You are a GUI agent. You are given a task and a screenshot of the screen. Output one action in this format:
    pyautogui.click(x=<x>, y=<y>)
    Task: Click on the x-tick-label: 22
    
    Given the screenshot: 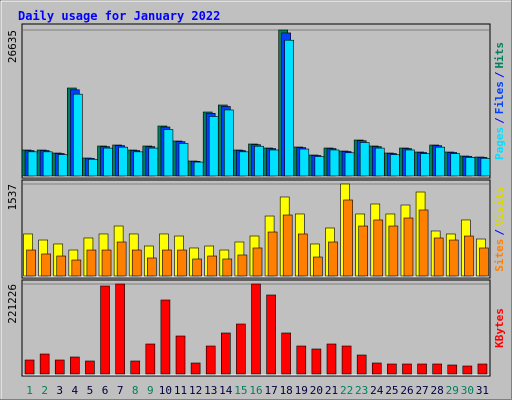 What is the action you would take?
    pyautogui.click(x=346, y=390)
    